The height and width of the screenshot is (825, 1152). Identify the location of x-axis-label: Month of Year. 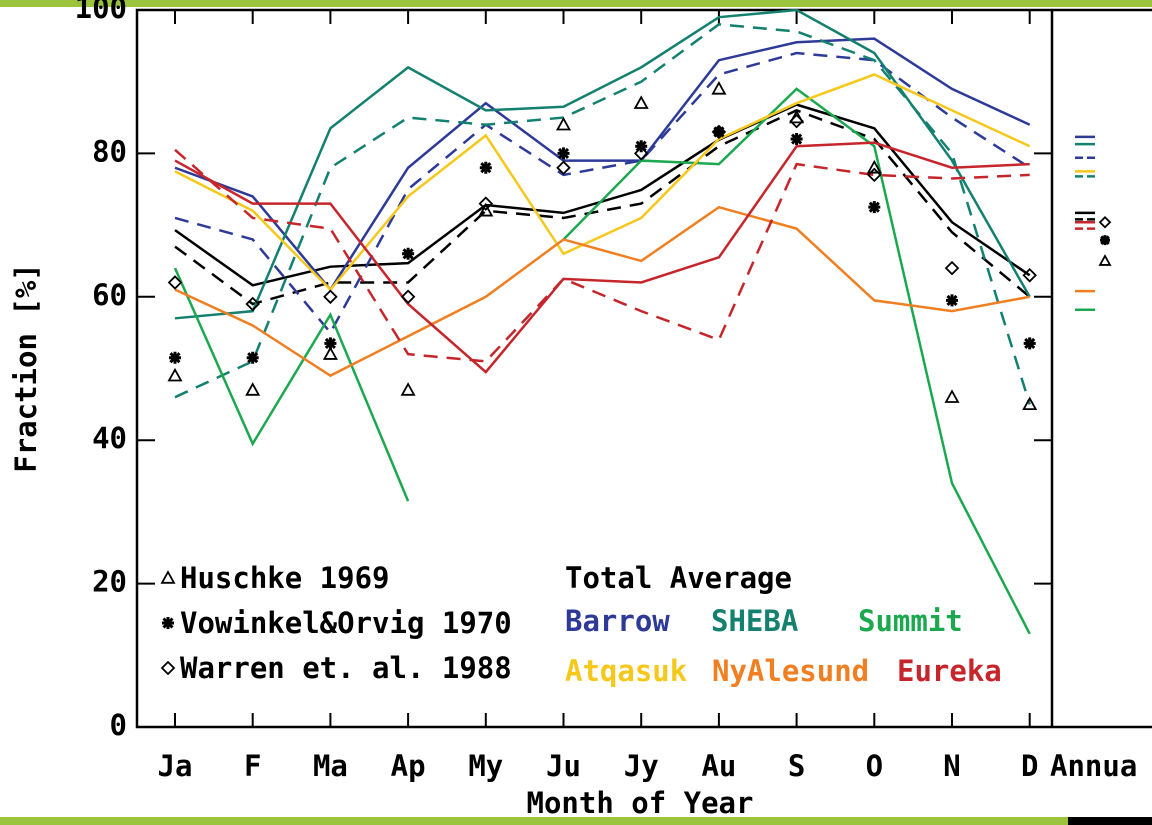
(640, 803).